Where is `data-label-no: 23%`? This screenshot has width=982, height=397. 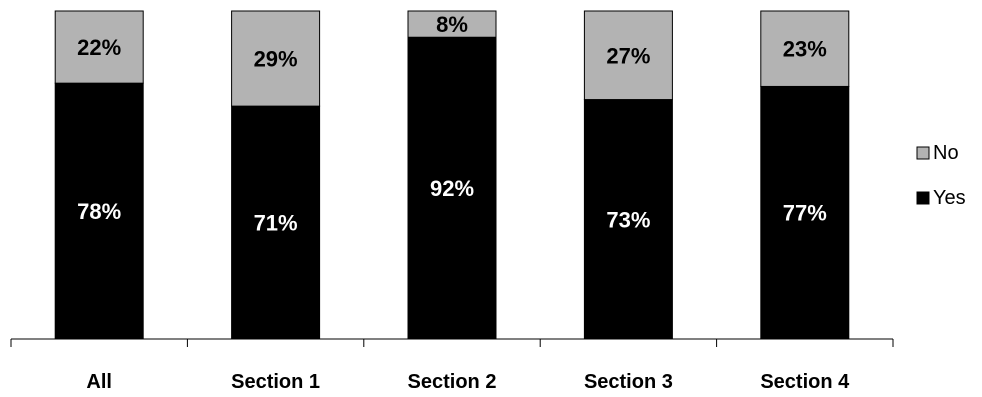
data-label-no: 23% is located at coordinates (805, 49).